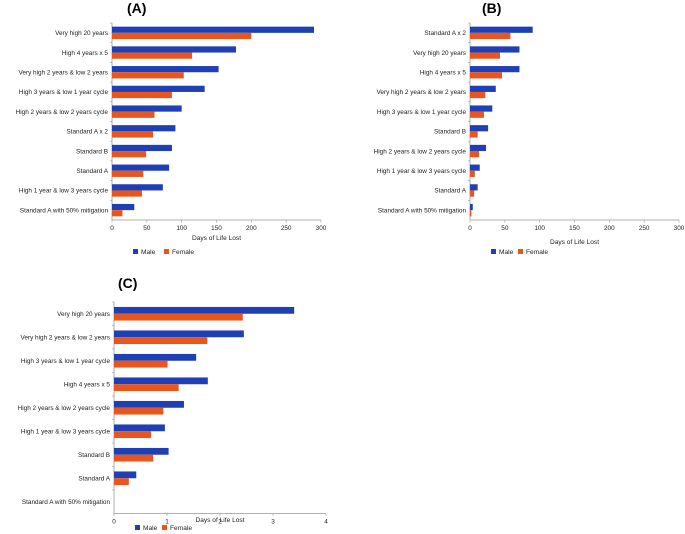  Describe the element at coordinates (155, 357) in the screenshot. I see `bar-male-high-3-years-low-1-year-cycle` at that location.